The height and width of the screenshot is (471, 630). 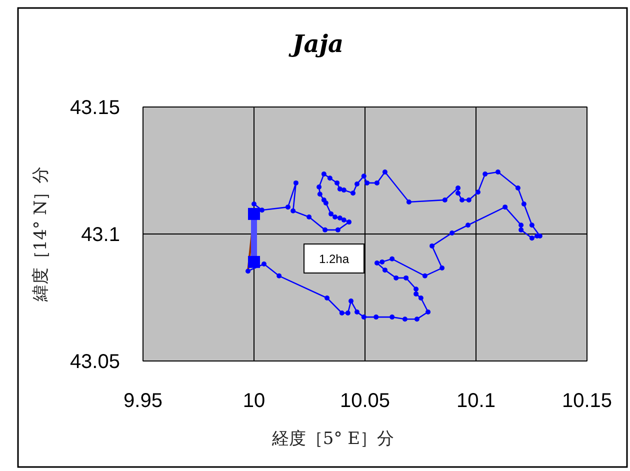 What do you see at coordinates (365, 401) in the screenshot?
I see `x-tick-label: 10.05` at bounding box center [365, 401].